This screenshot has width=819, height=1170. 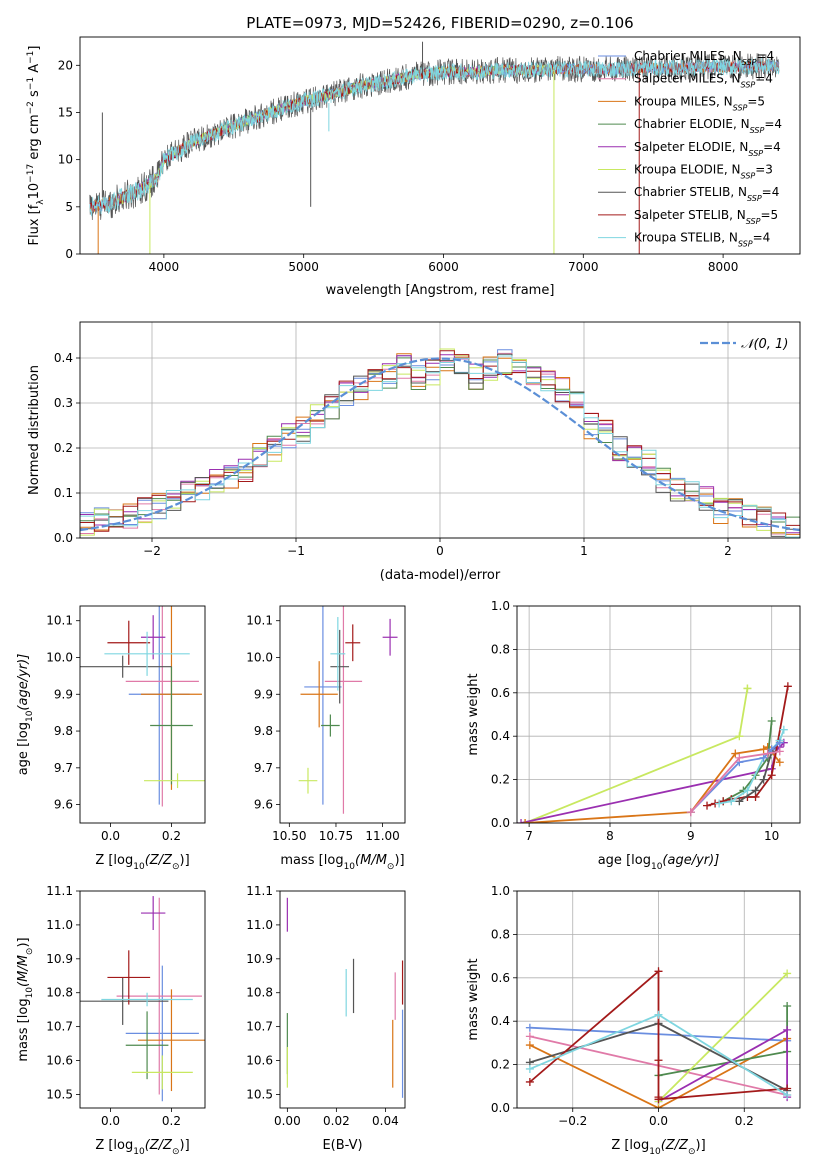 What do you see at coordinates (259, 891) in the screenshot?
I see `mass_vs_ebv-ytick-label: 11.1` at bounding box center [259, 891].